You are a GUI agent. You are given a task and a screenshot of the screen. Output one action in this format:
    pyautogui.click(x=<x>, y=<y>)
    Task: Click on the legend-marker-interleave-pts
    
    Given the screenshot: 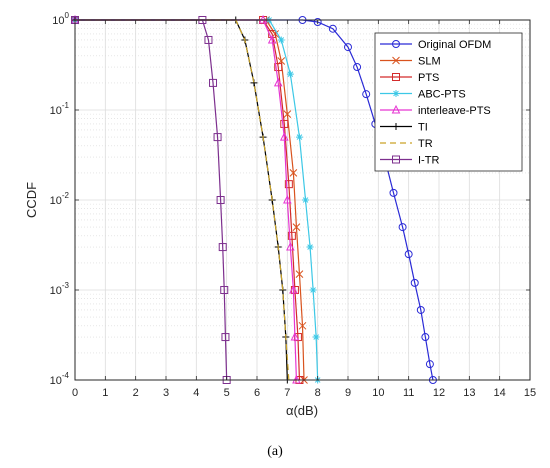 What is the action you would take?
    pyautogui.click(x=396, y=109)
    